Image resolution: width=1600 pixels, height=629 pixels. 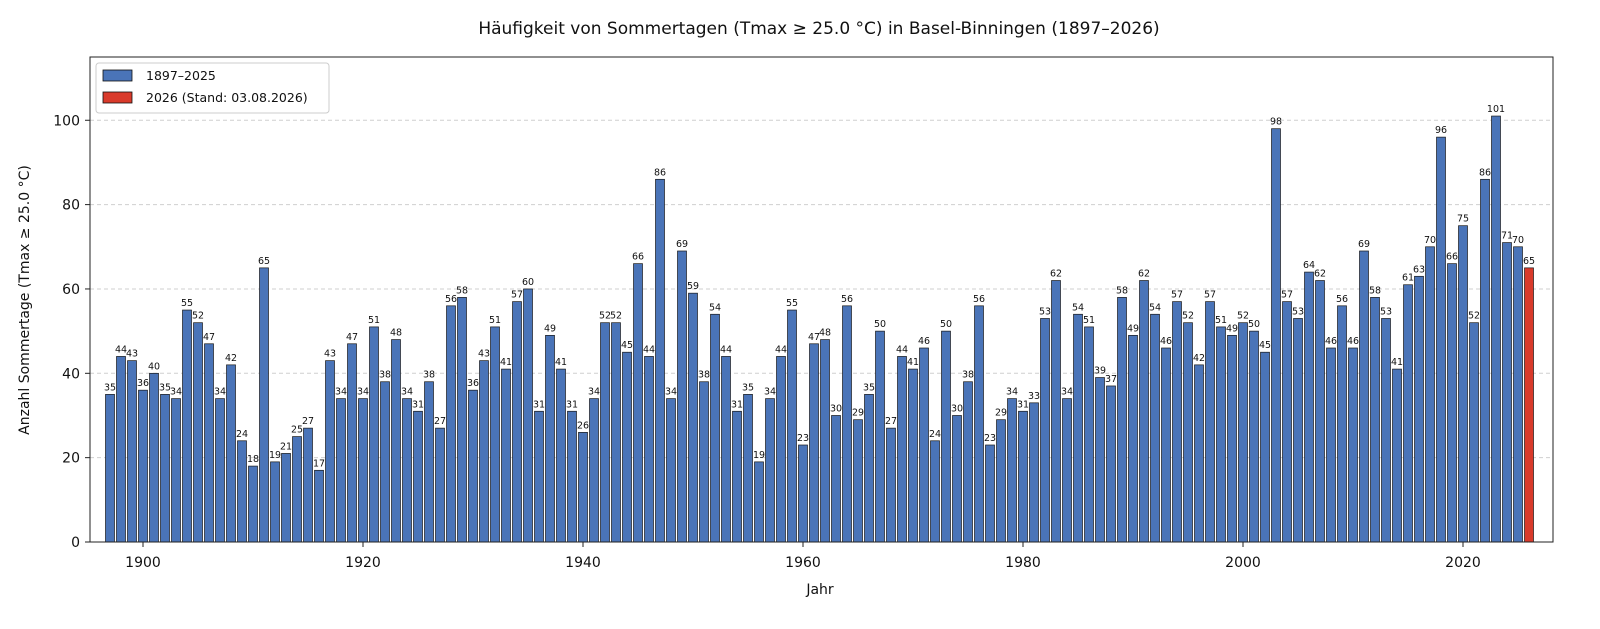 I want to click on x-tick-label: 2000, so click(x=1243, y=563).